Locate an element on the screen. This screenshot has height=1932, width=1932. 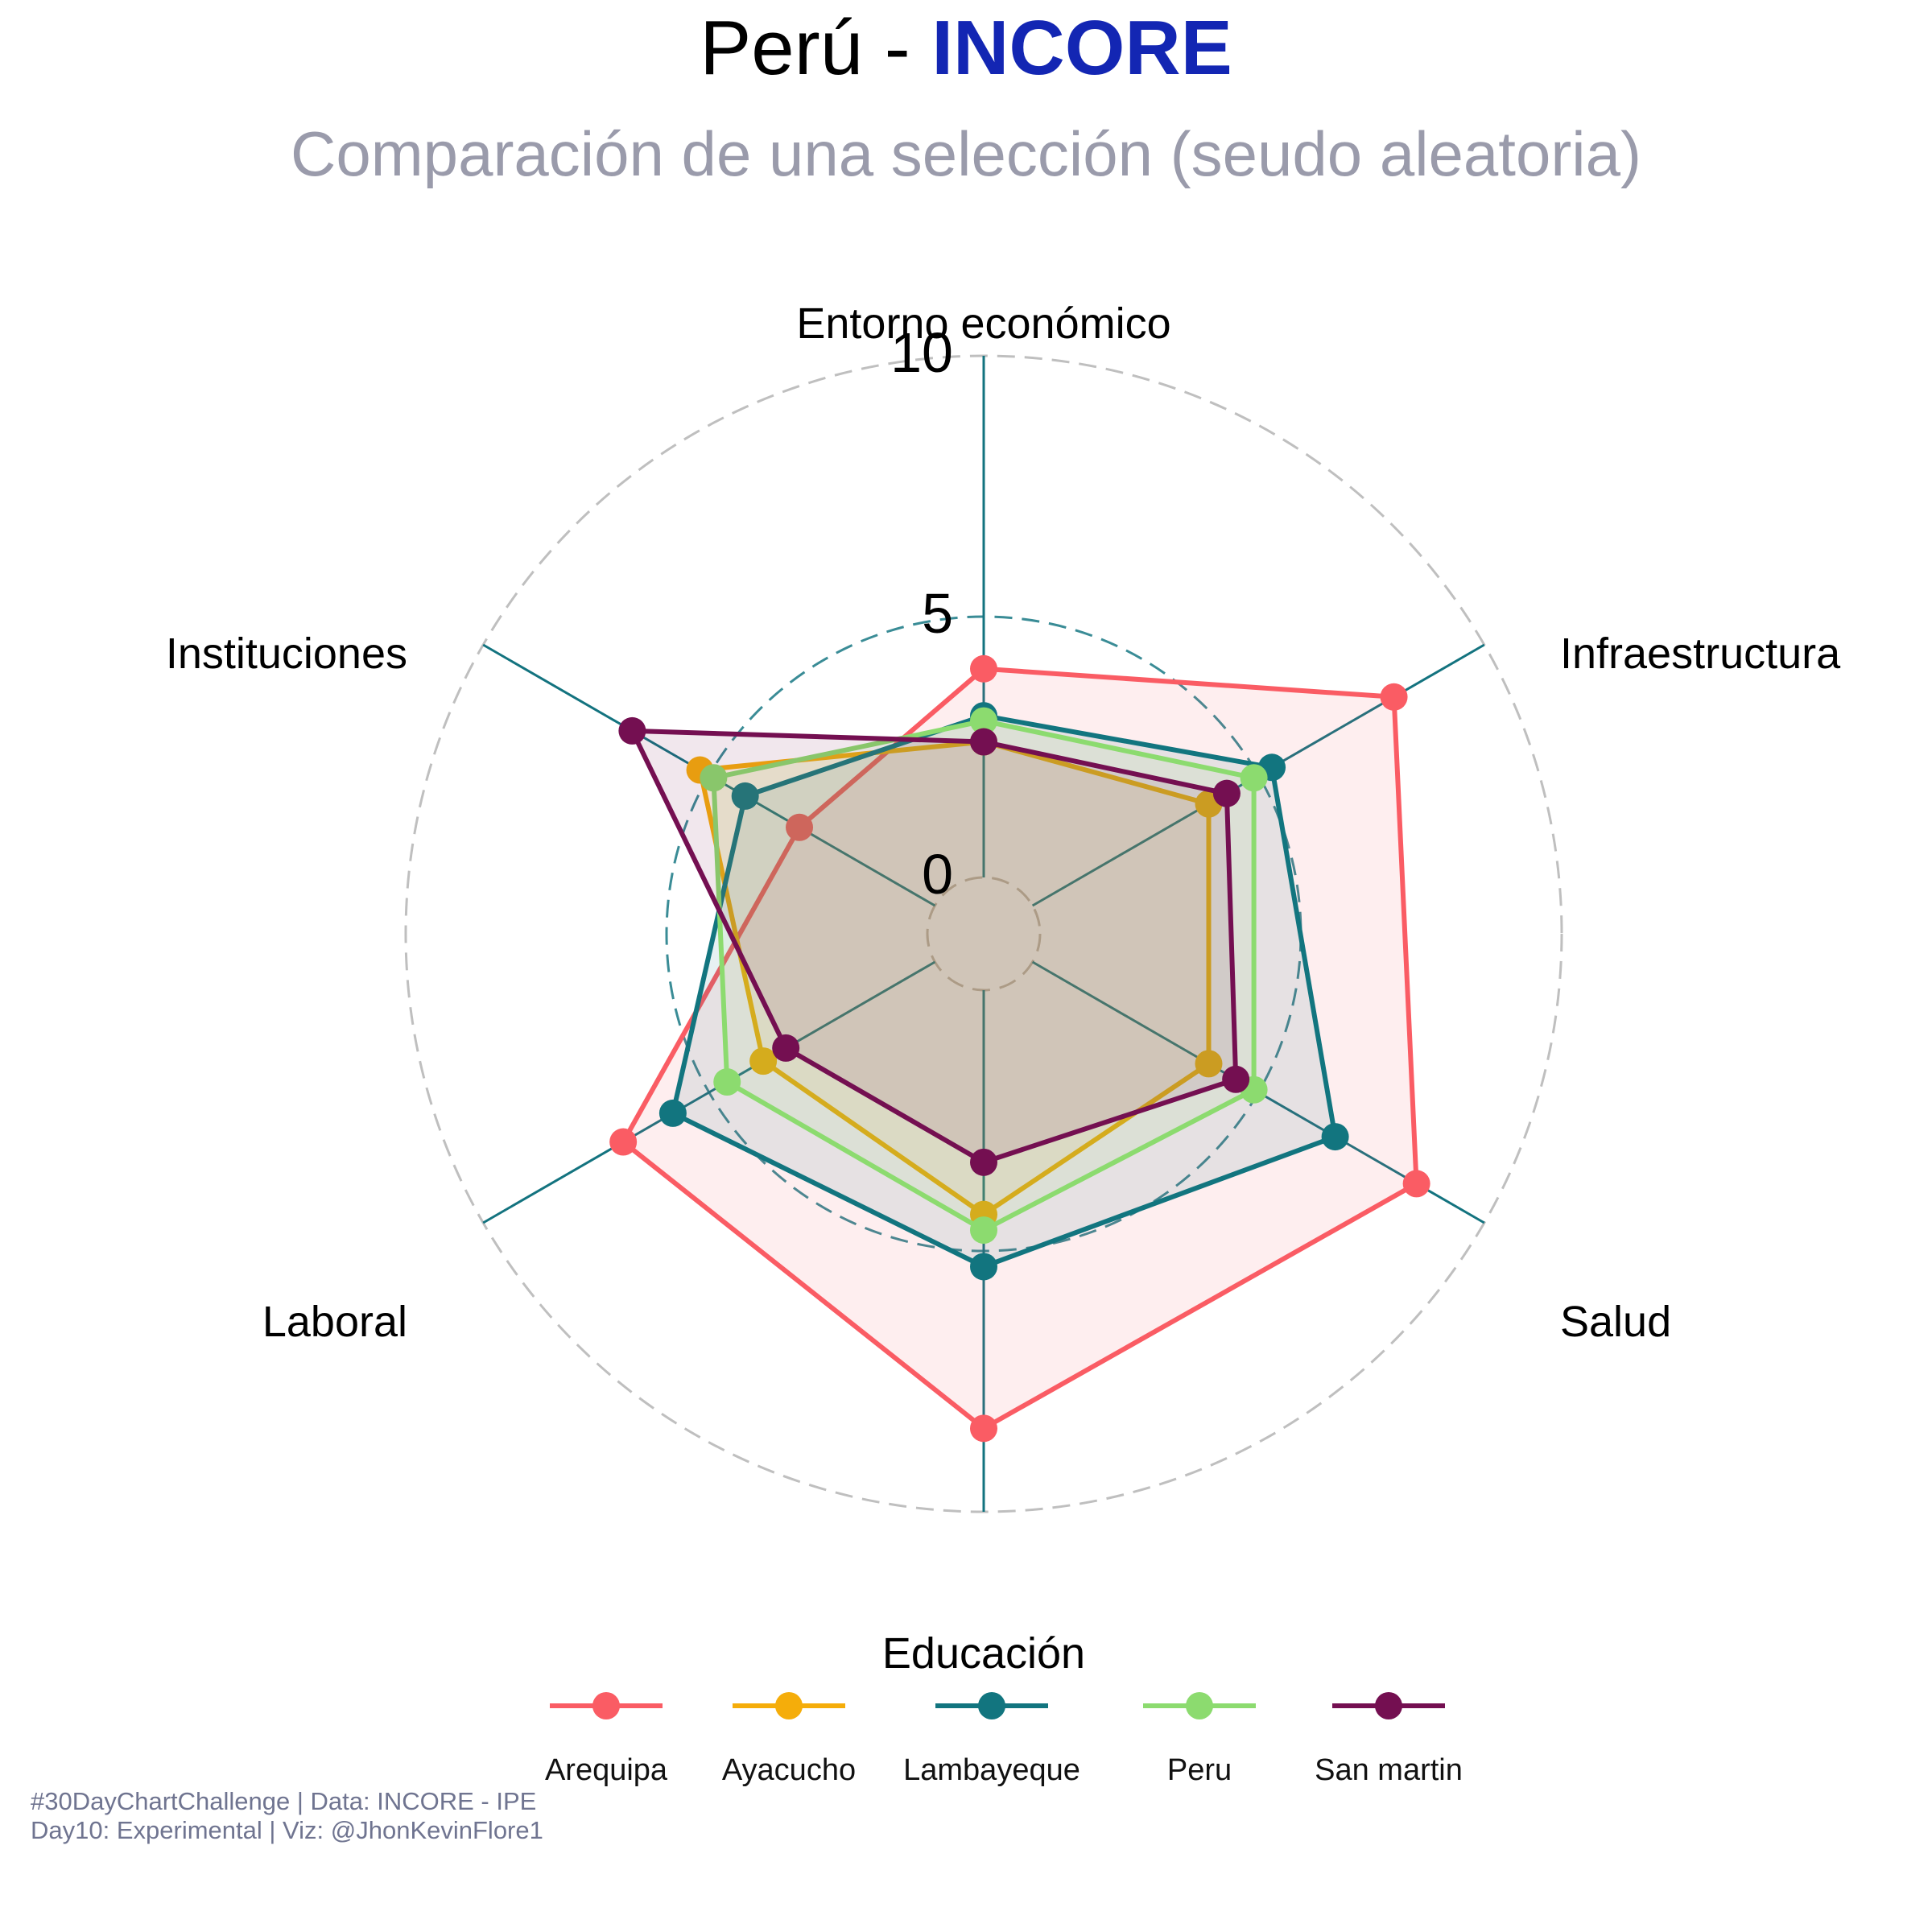
title-accent: INCORE is located at coordinates (1081, 48).